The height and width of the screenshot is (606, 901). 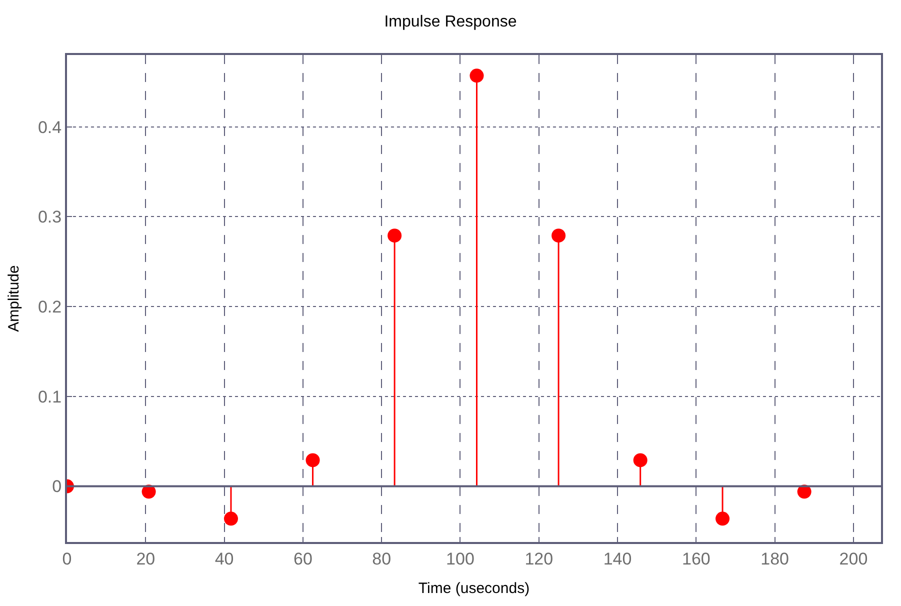 What do you see at coordinates (539, 558) in the screenshot?
I see `x-tick-label: 120` at bounding box center [539, 558].